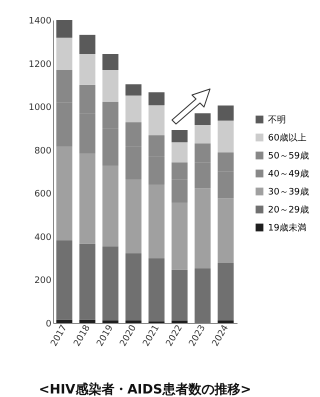 Image resolution: width=320 pixels, height=397 pixels. What do you see at coordinates (43, 281) in the screenshot?
I see `y-tick-label: 200` at bounding box center [43, 281].